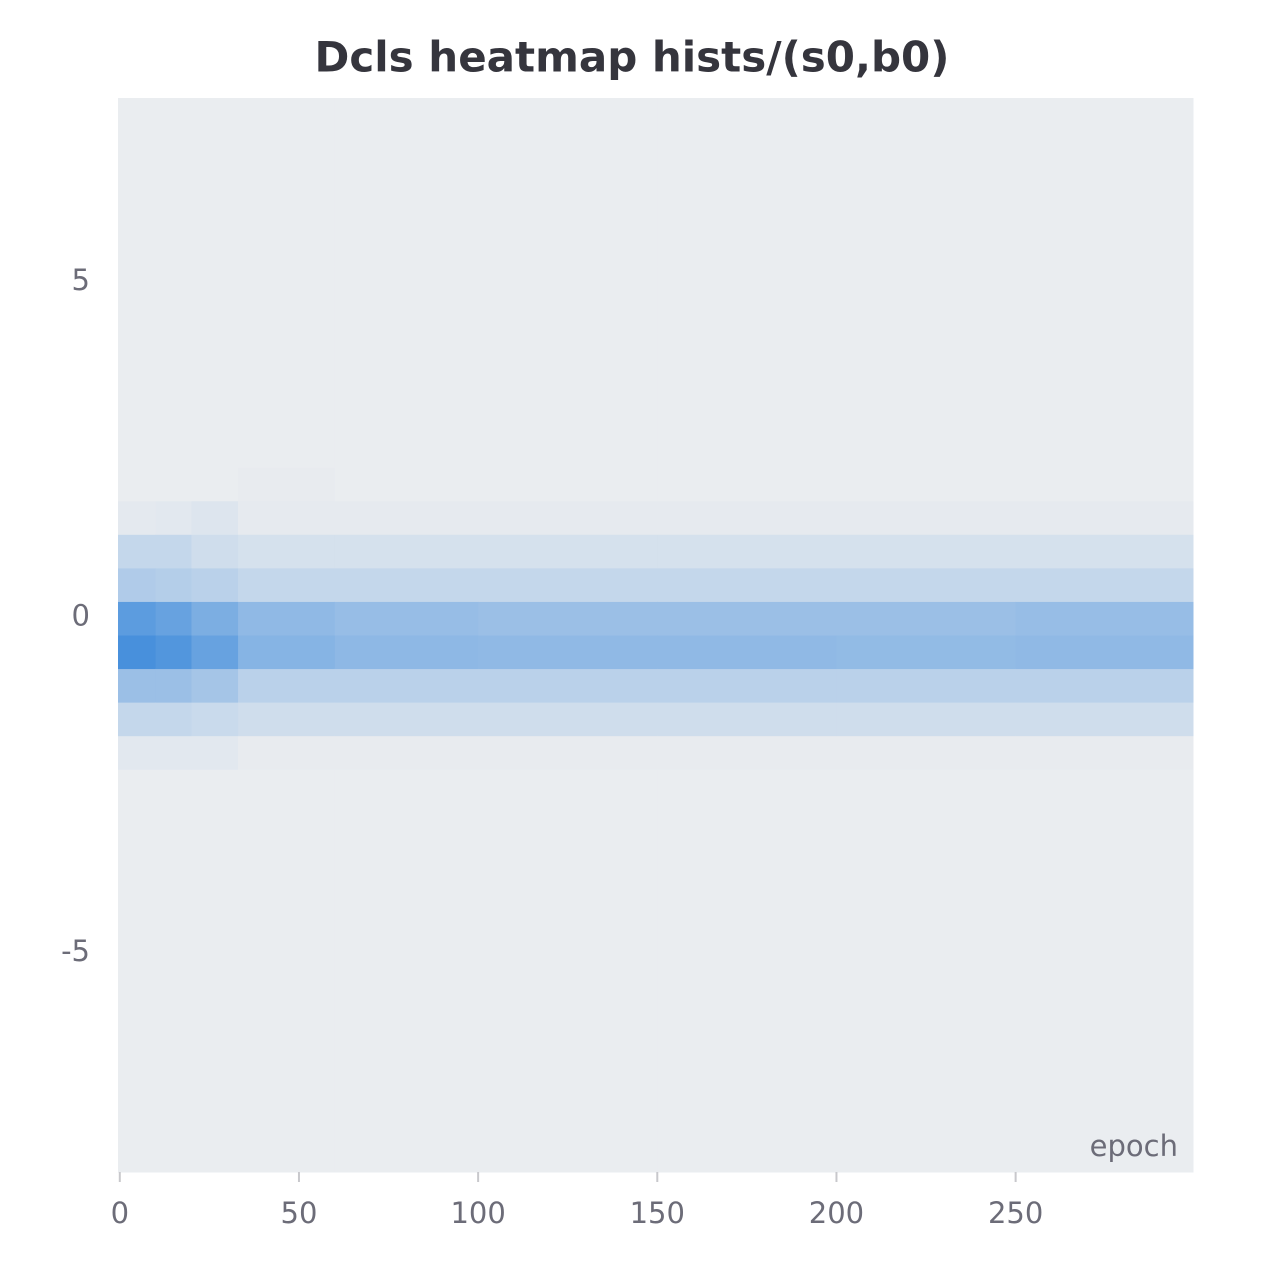  What do you see at coordinates (1015, 1213) in the screenshot?
I see `x-tick-label: 250` at bounding box center [1015, 1213].